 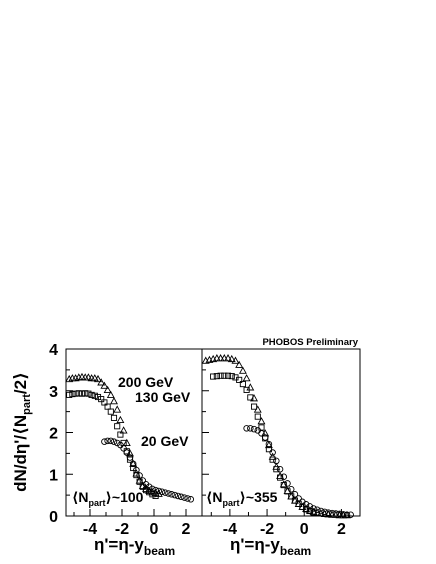 I want to click on x-tick-label: -4, so click(x=230, y=529).